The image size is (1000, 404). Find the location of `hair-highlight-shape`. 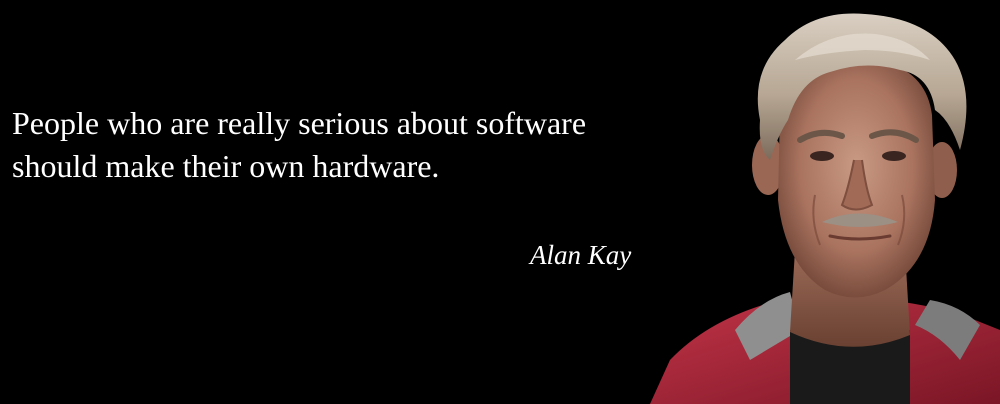

hair-highlight-shape is located at coordinates (862, 46).